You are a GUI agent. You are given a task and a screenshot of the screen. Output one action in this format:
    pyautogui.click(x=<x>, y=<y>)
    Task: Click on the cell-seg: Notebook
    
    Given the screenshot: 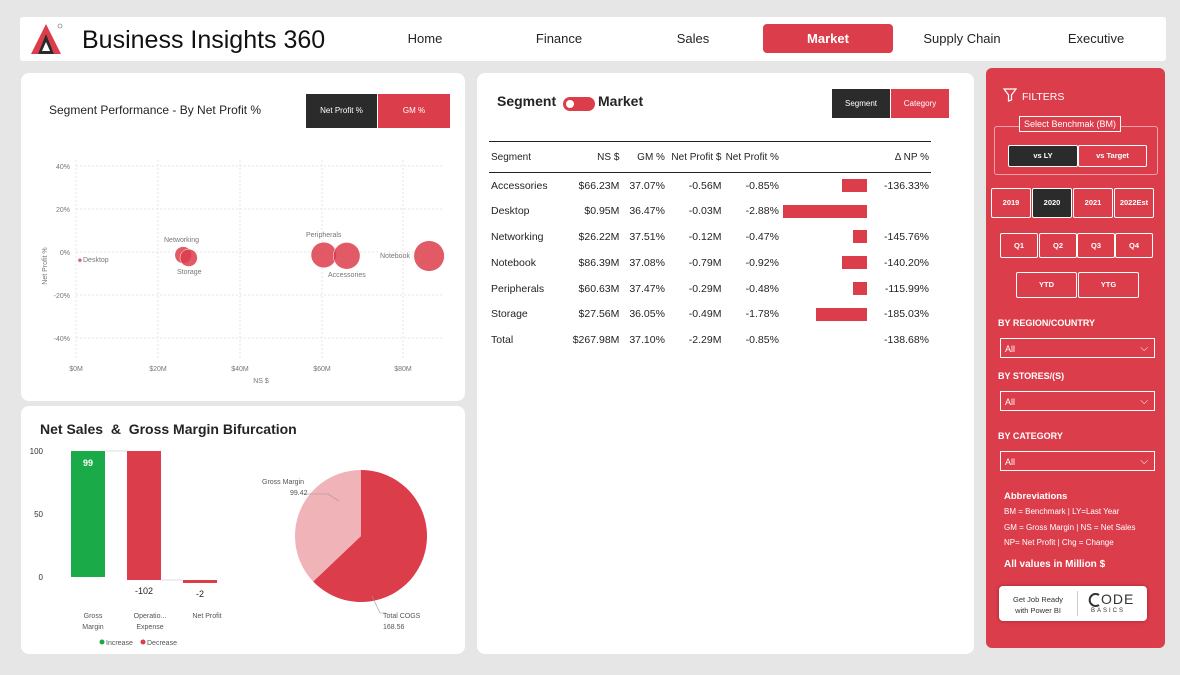 What is the action you would take?
    pyautogui.click(x=513, y=262)
    